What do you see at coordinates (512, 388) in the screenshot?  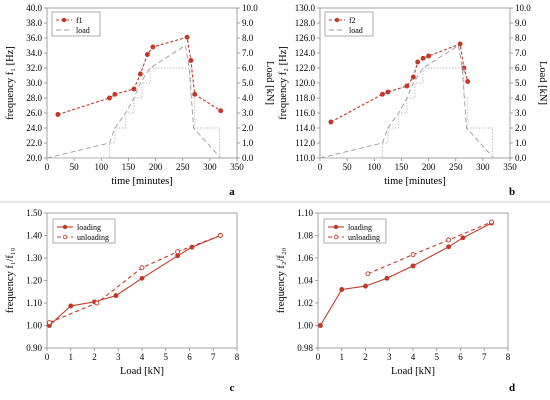 I see `panel-letter-d: d` at bounding box center [512, 388].